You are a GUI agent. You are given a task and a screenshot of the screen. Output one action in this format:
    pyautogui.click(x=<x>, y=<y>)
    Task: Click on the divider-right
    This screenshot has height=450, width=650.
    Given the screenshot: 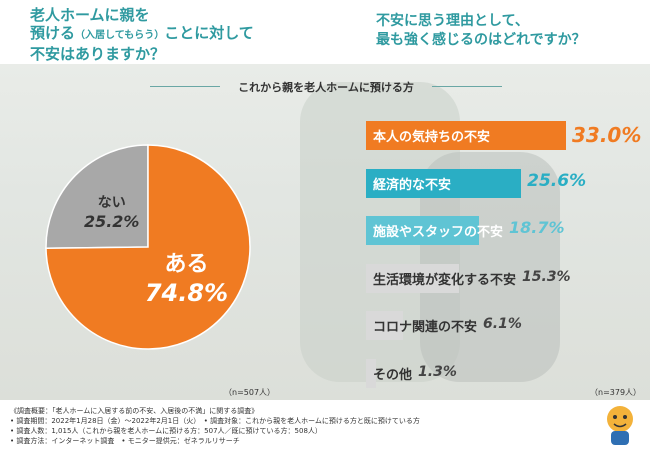 What is the action you would take?
    pyautogui.click(x=467, y=86)
    